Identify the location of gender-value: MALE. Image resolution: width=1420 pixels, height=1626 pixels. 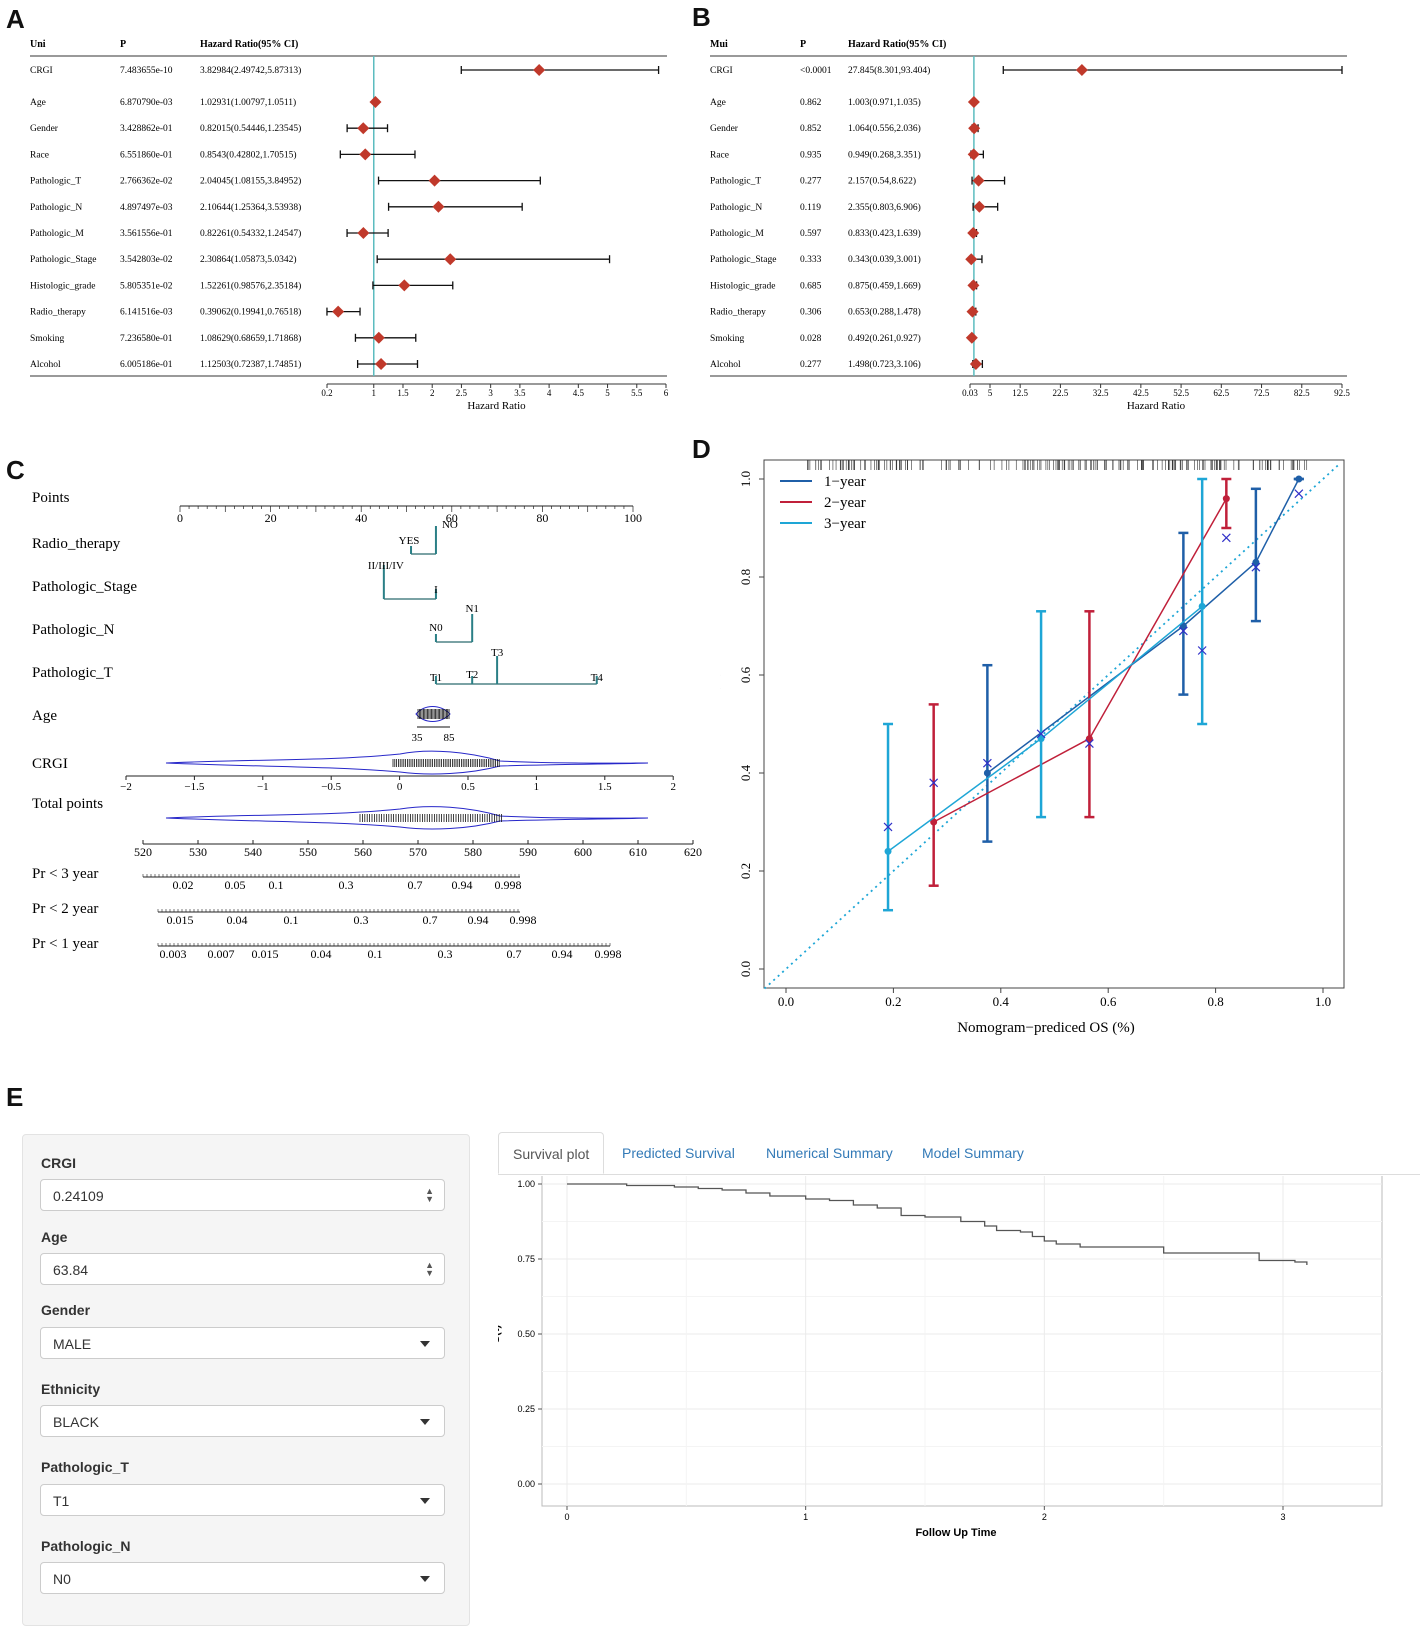
(72, 1344).